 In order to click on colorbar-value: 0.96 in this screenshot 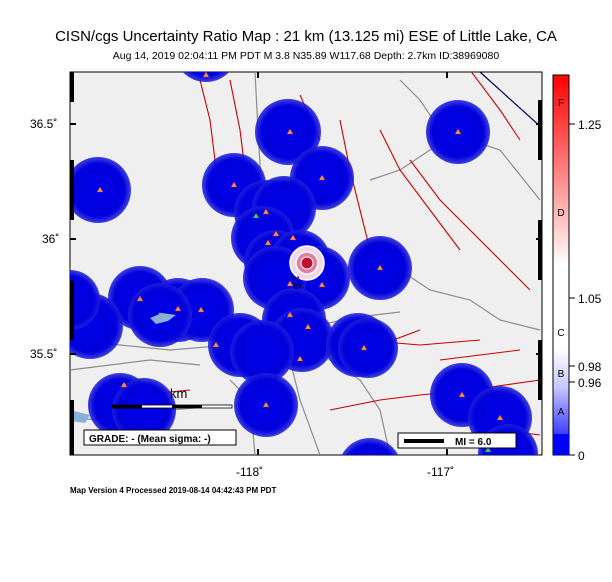, I will do `click(590, 383)`.